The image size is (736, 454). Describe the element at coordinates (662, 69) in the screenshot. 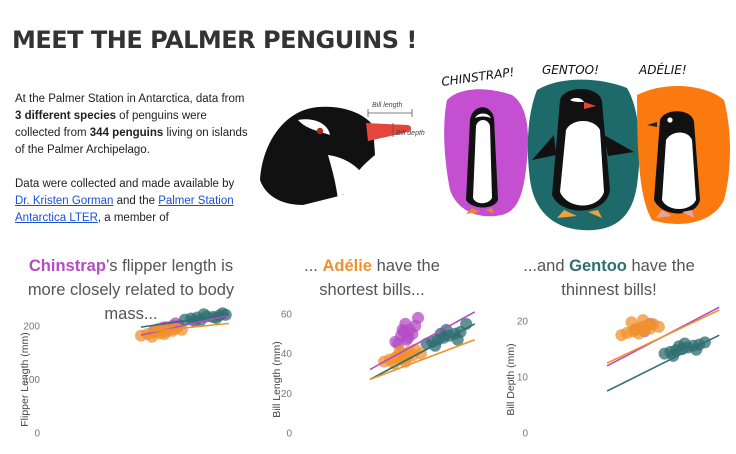

I see `adelie-label: ADÉLIE!` at that location.